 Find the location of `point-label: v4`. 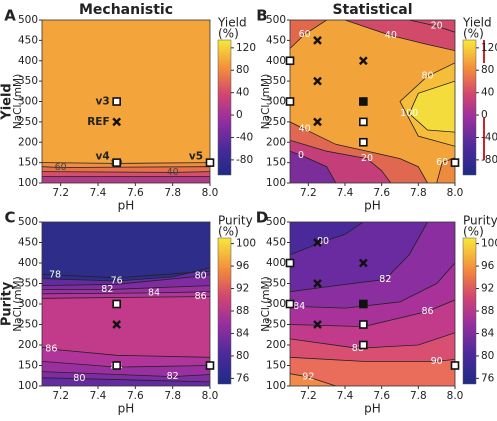

point-label: v4 is located at coordinates (103, 157).